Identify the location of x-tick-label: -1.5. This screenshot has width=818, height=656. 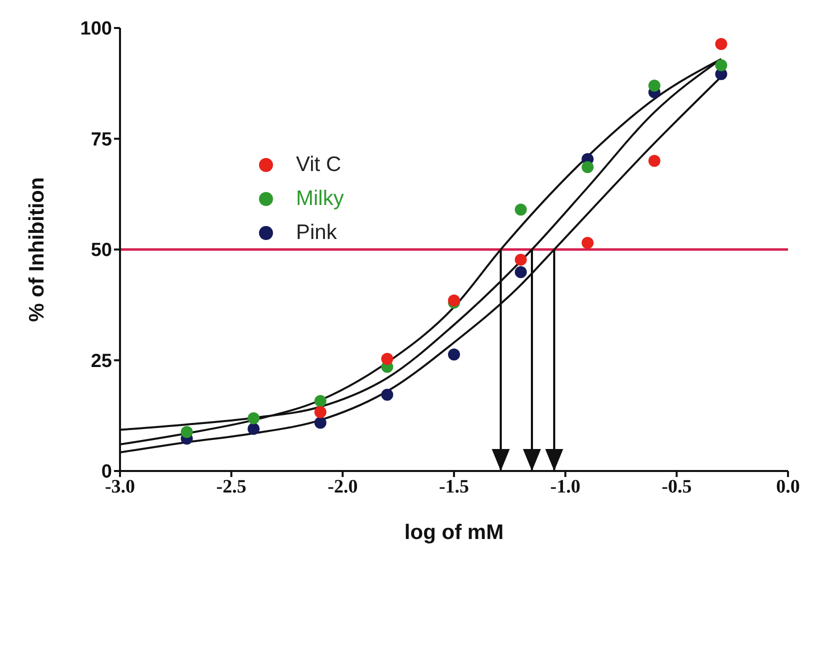
(454, 487).